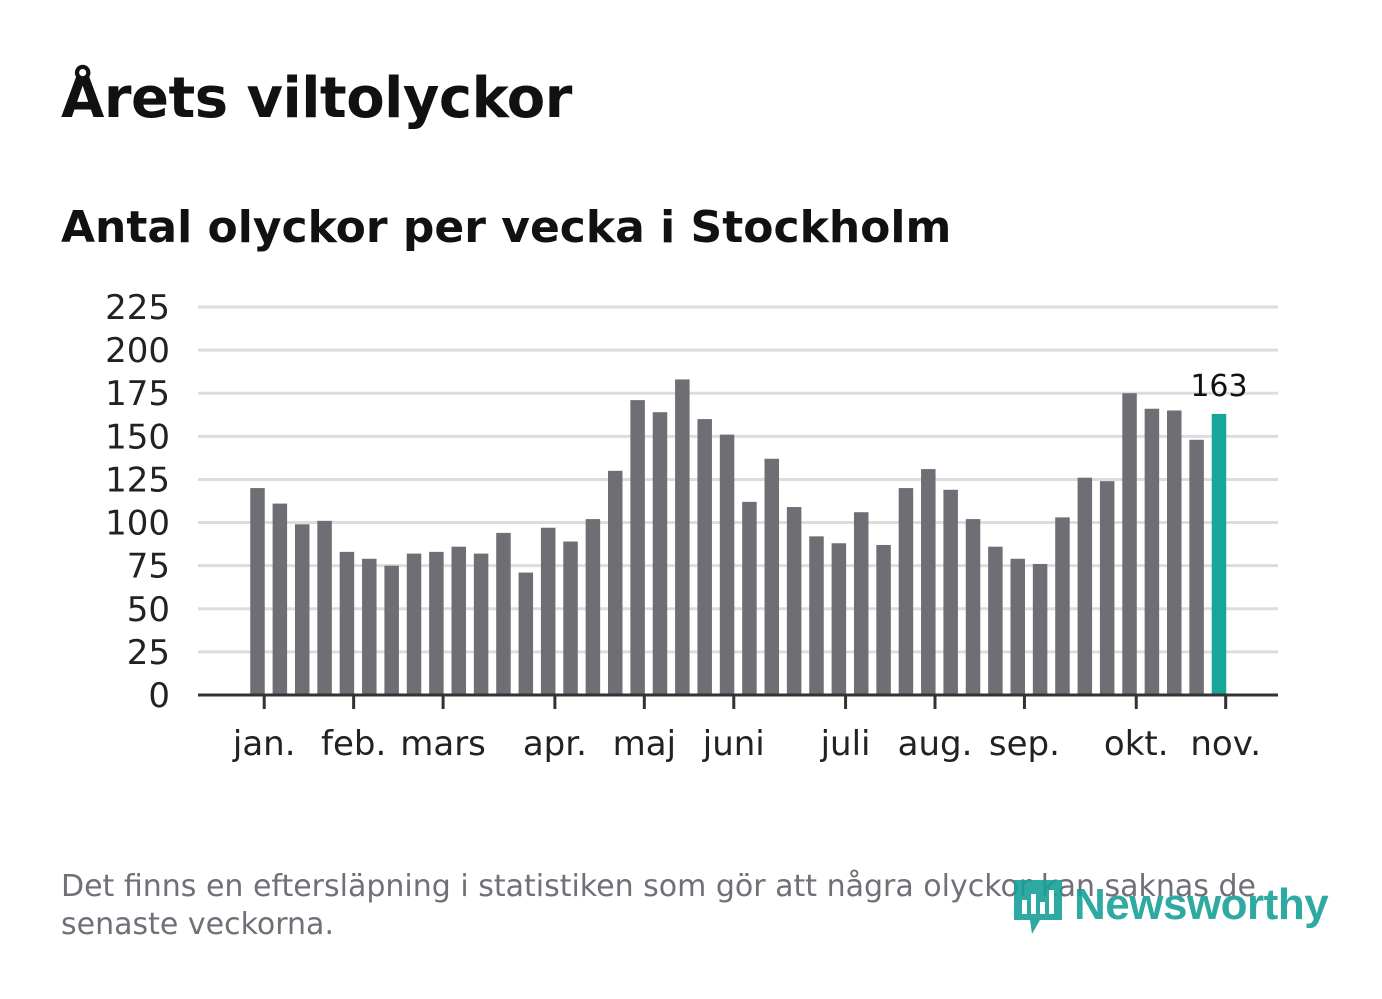 This screenshot has width=1382, height=999. I want to click on y-tick-label: 75, so click(148, 567).